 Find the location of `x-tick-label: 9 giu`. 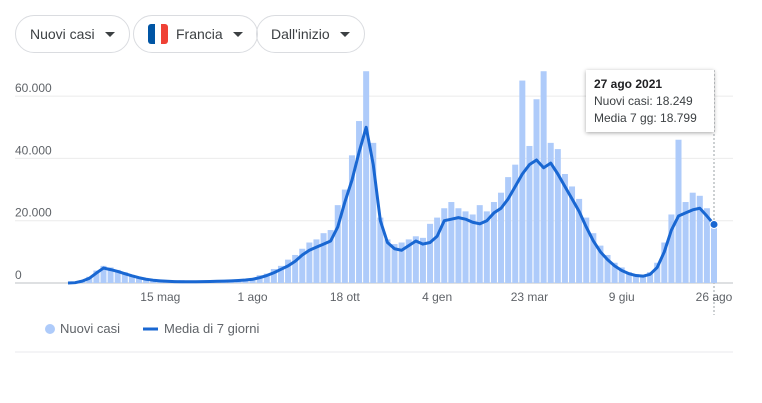

x-tick-label: 9 giu is located at coordinates (622, 297).